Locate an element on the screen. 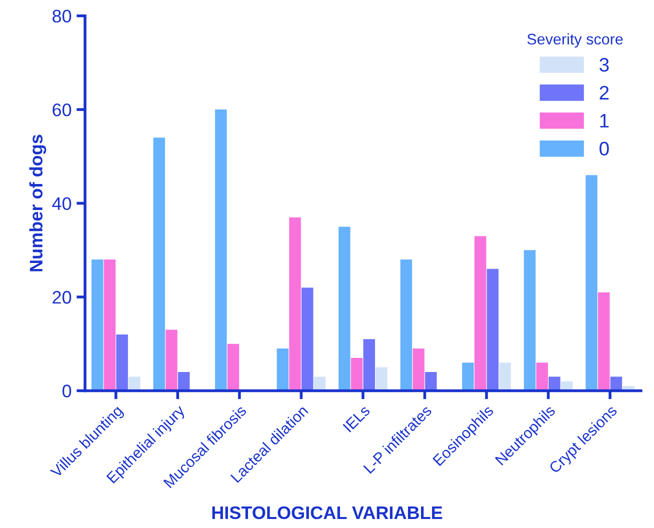 The width and height of the screenshot is (654, 528). legend-title: Severity score is located at coordinates (575, 40).